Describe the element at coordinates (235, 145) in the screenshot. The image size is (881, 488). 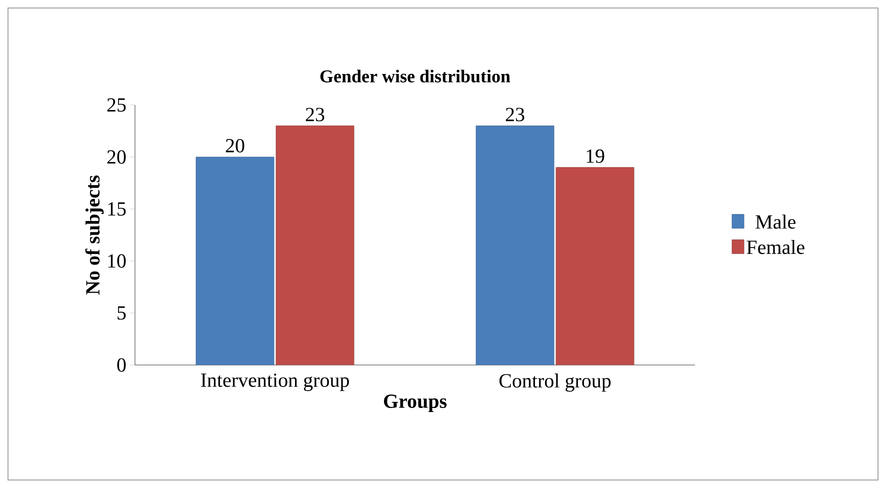
I see `data-label: 20` at that location.